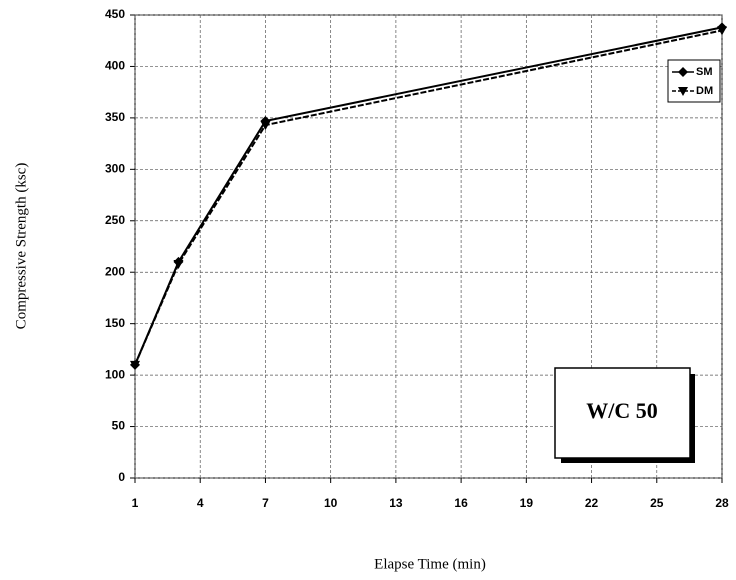 This screenshot has width=736, height=580. Describe the element at coordinates (622, 410) in the screenshot. I see `annotation: W/C 50` at that location.